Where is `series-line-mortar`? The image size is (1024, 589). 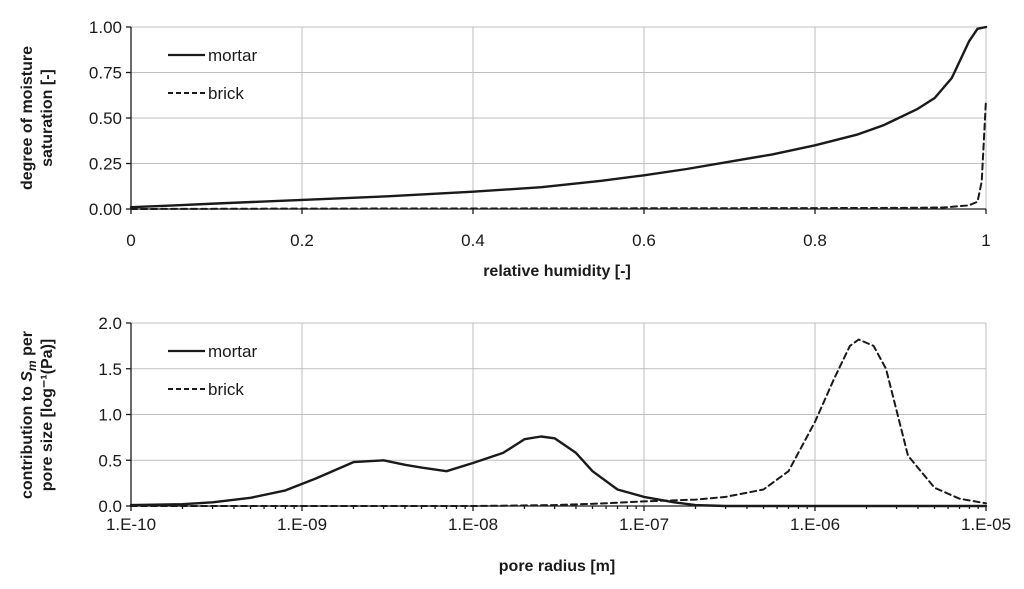
series-line-mortar is located at coordinates (558, 471).